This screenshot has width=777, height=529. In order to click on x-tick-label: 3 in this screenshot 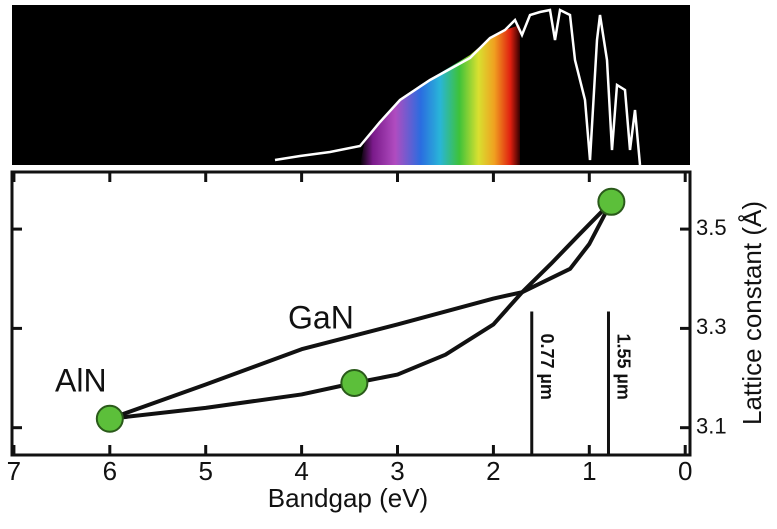, I will do `click(397, 471)`.